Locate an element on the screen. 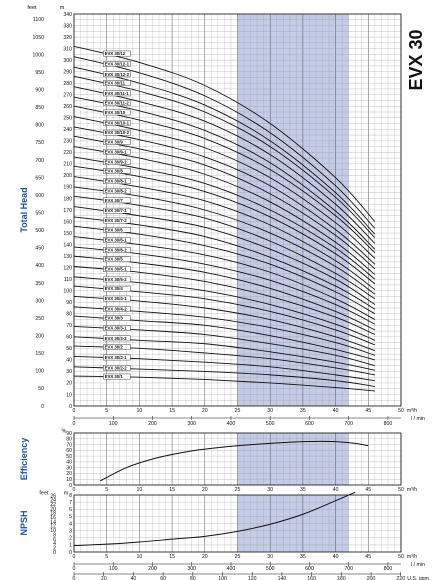 The height and width of the screenshot is (580, 437). npsh-y-tick-feet: 4 is located at coordinates (54, 544).